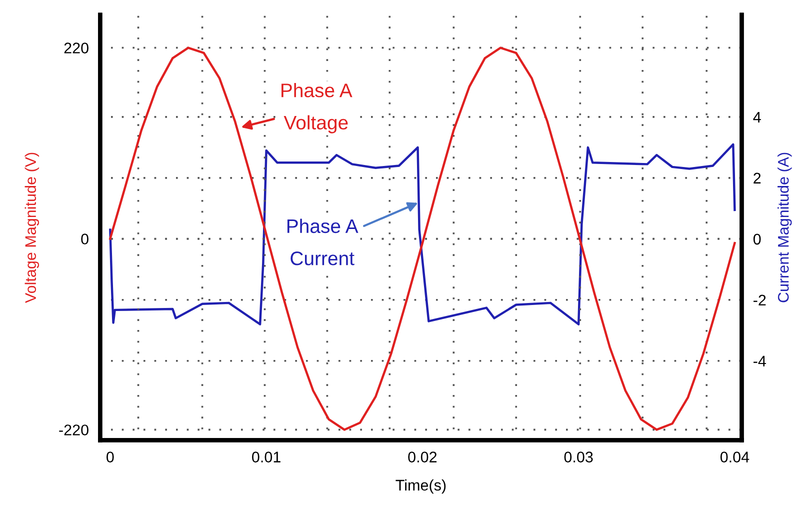 The height and width of the screenshot is (510, 795). What do you see at coordinates (757, 239) in the screenshot?
I see `y2-tick-label: 0` at bounding box center [757, 239].